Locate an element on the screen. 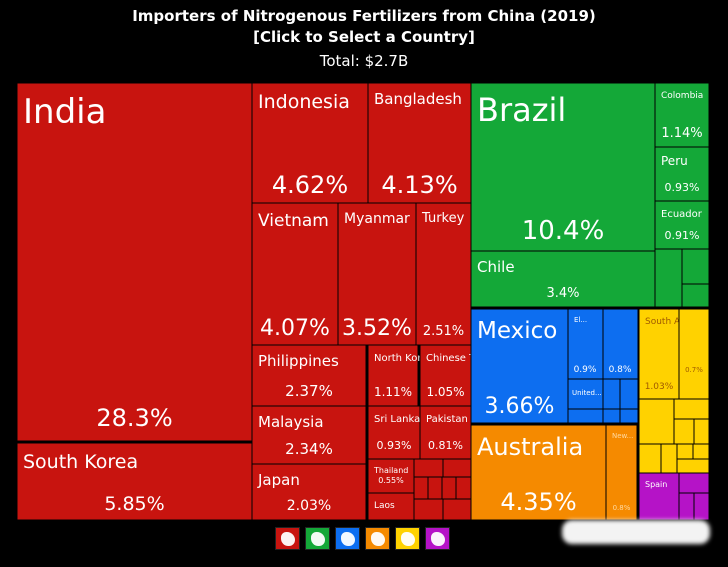  tile-thailand is located at coordinates (391, 476).